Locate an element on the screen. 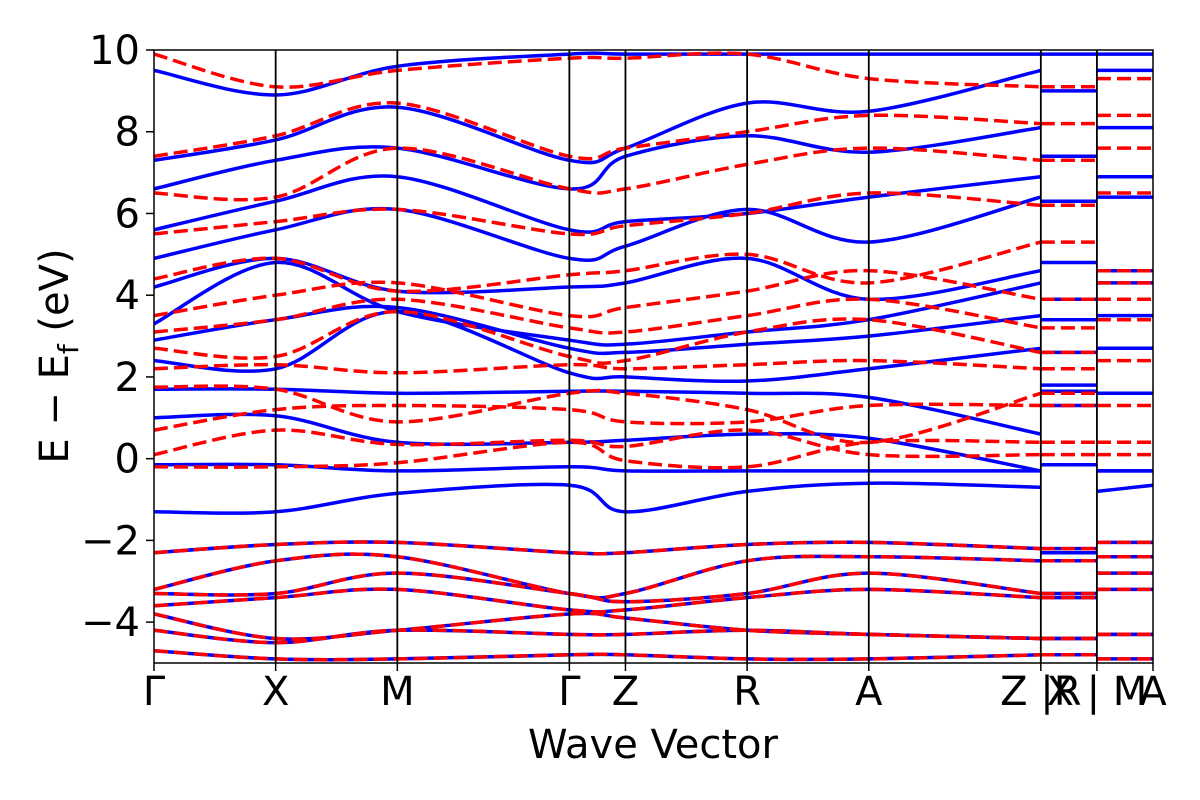 The height and width of the screenshot is (800, 1200). y-tick-label: 0 is located at coordinates (127, 460).